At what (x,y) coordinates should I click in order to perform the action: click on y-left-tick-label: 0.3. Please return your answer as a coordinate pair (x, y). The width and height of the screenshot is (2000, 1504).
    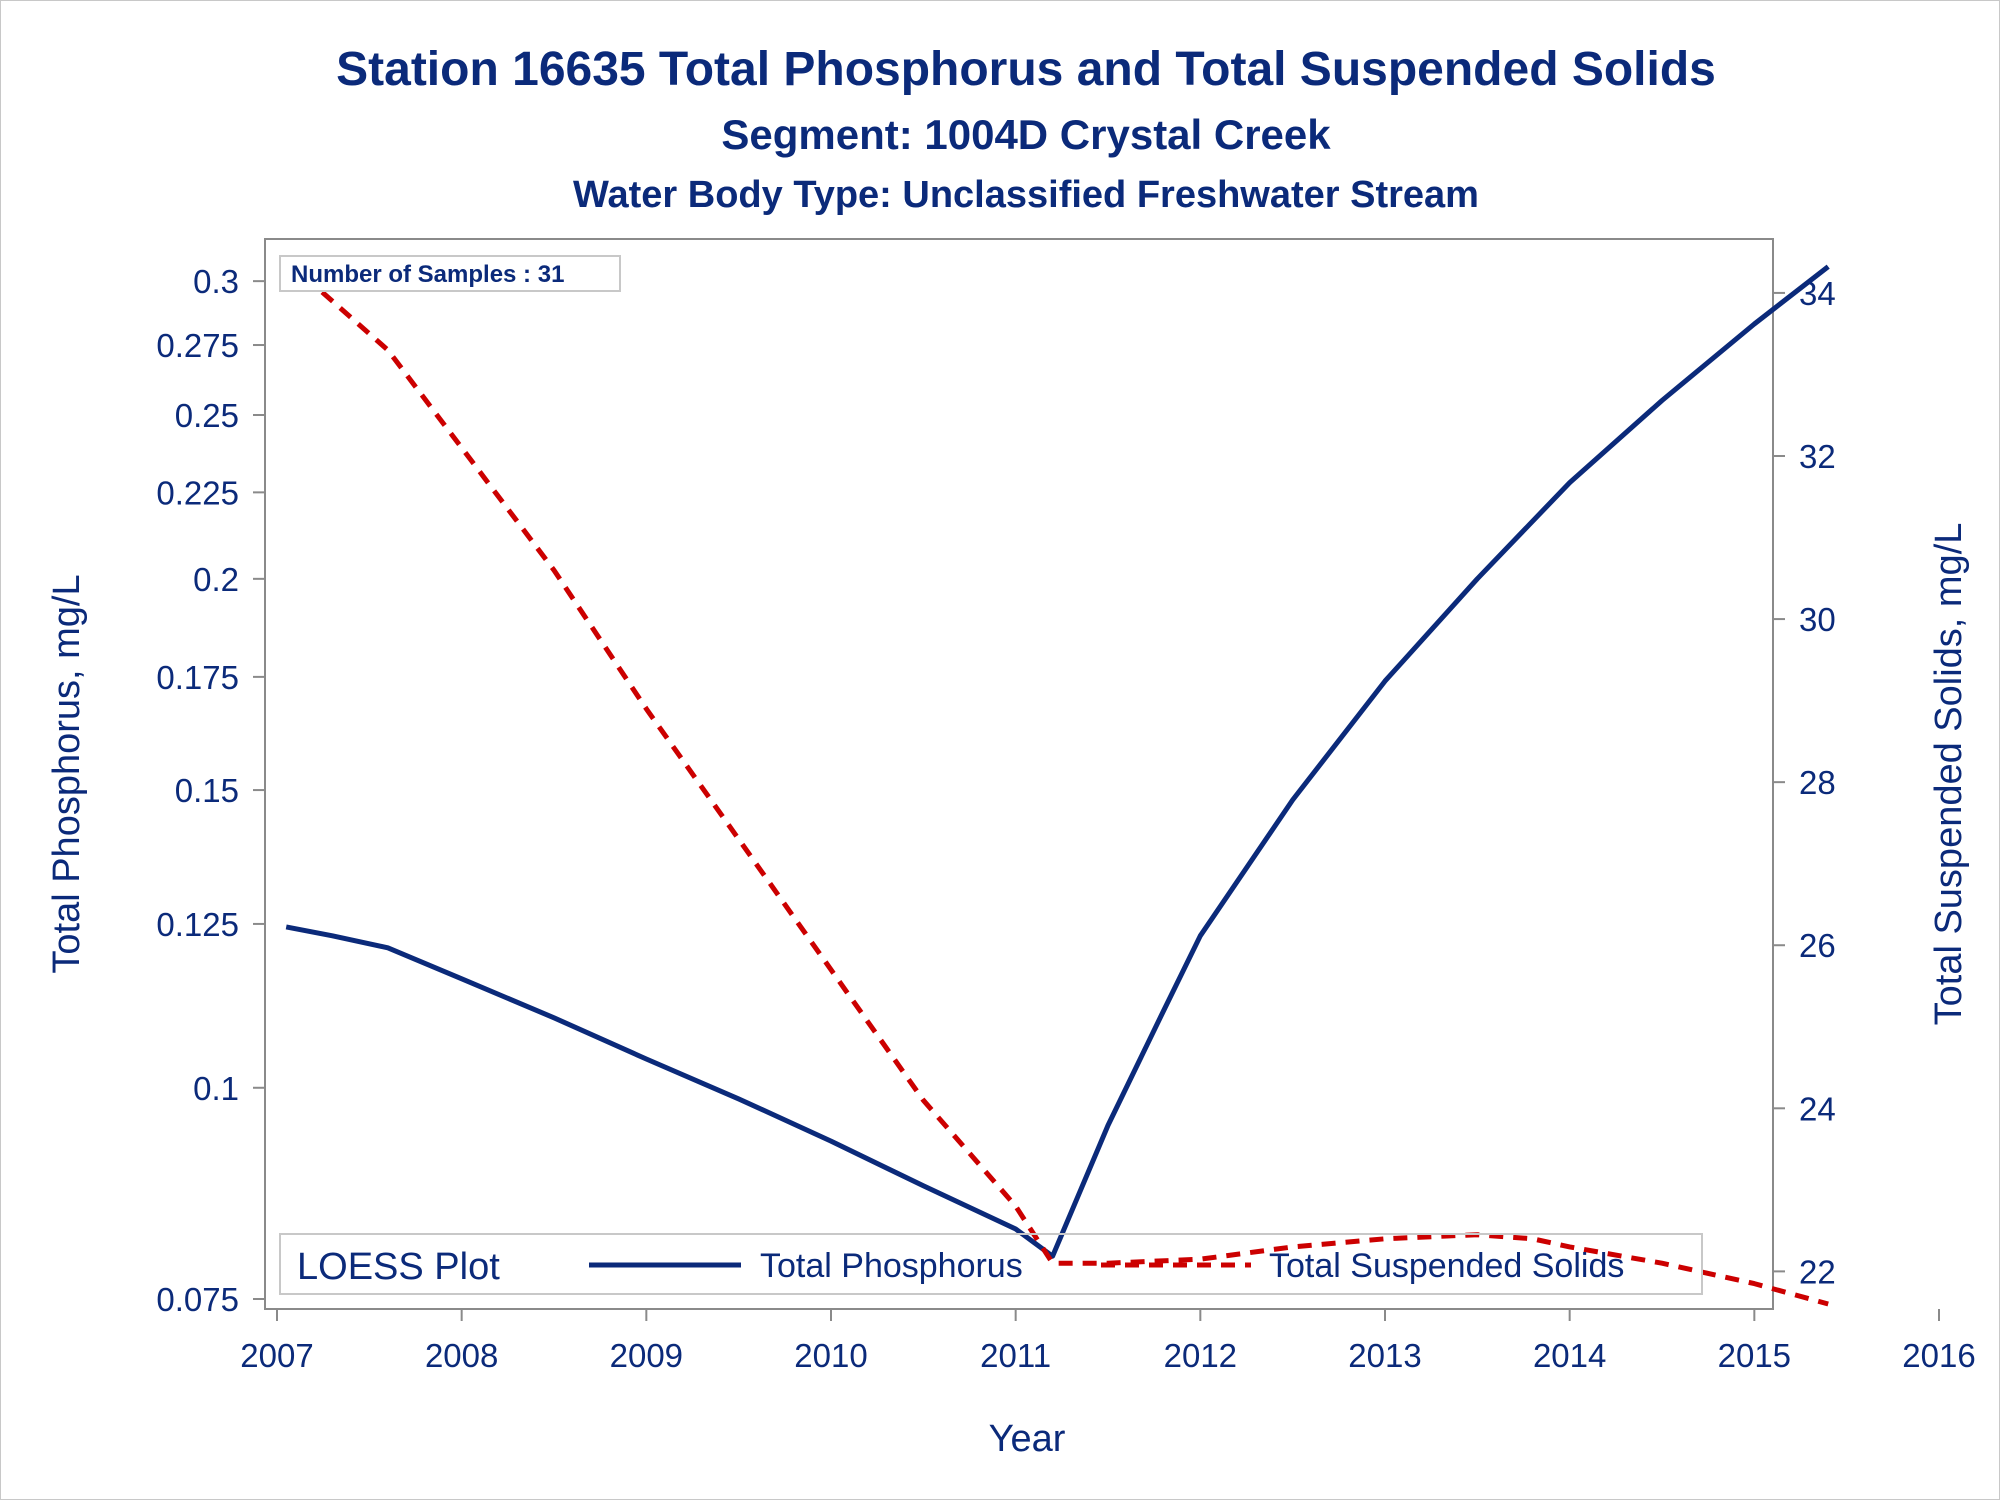
    Looking at the image, I should click on (216, 281).